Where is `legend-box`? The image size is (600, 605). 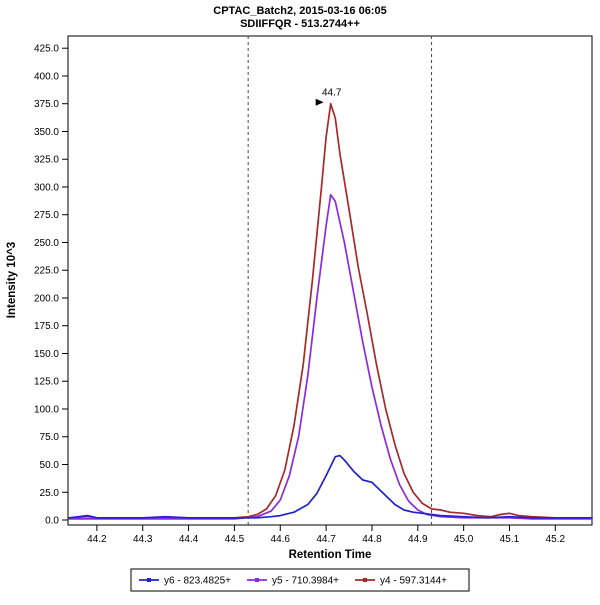
legend-box is located at coordinates (300, 580).